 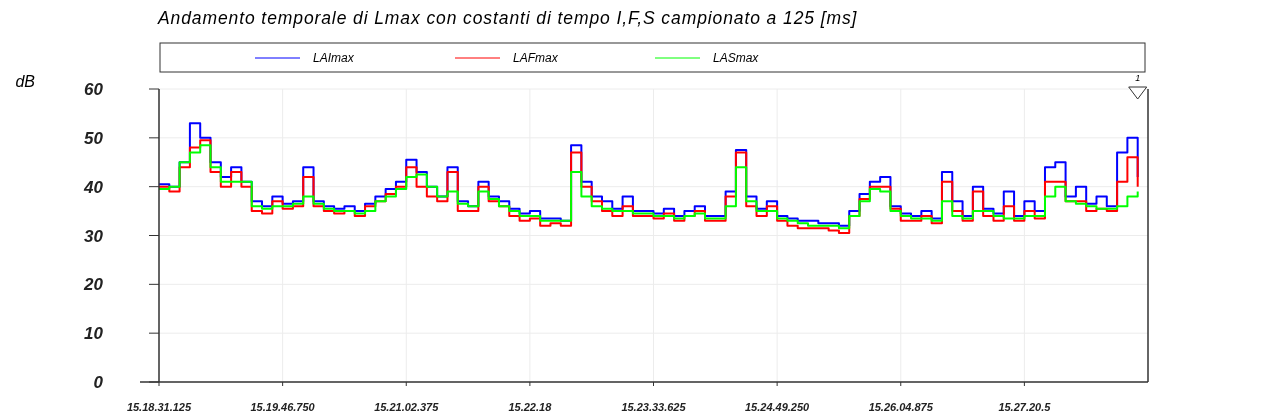 I want to click on x-tick-label: 15.19.46.750, so click(x=283, y=406).